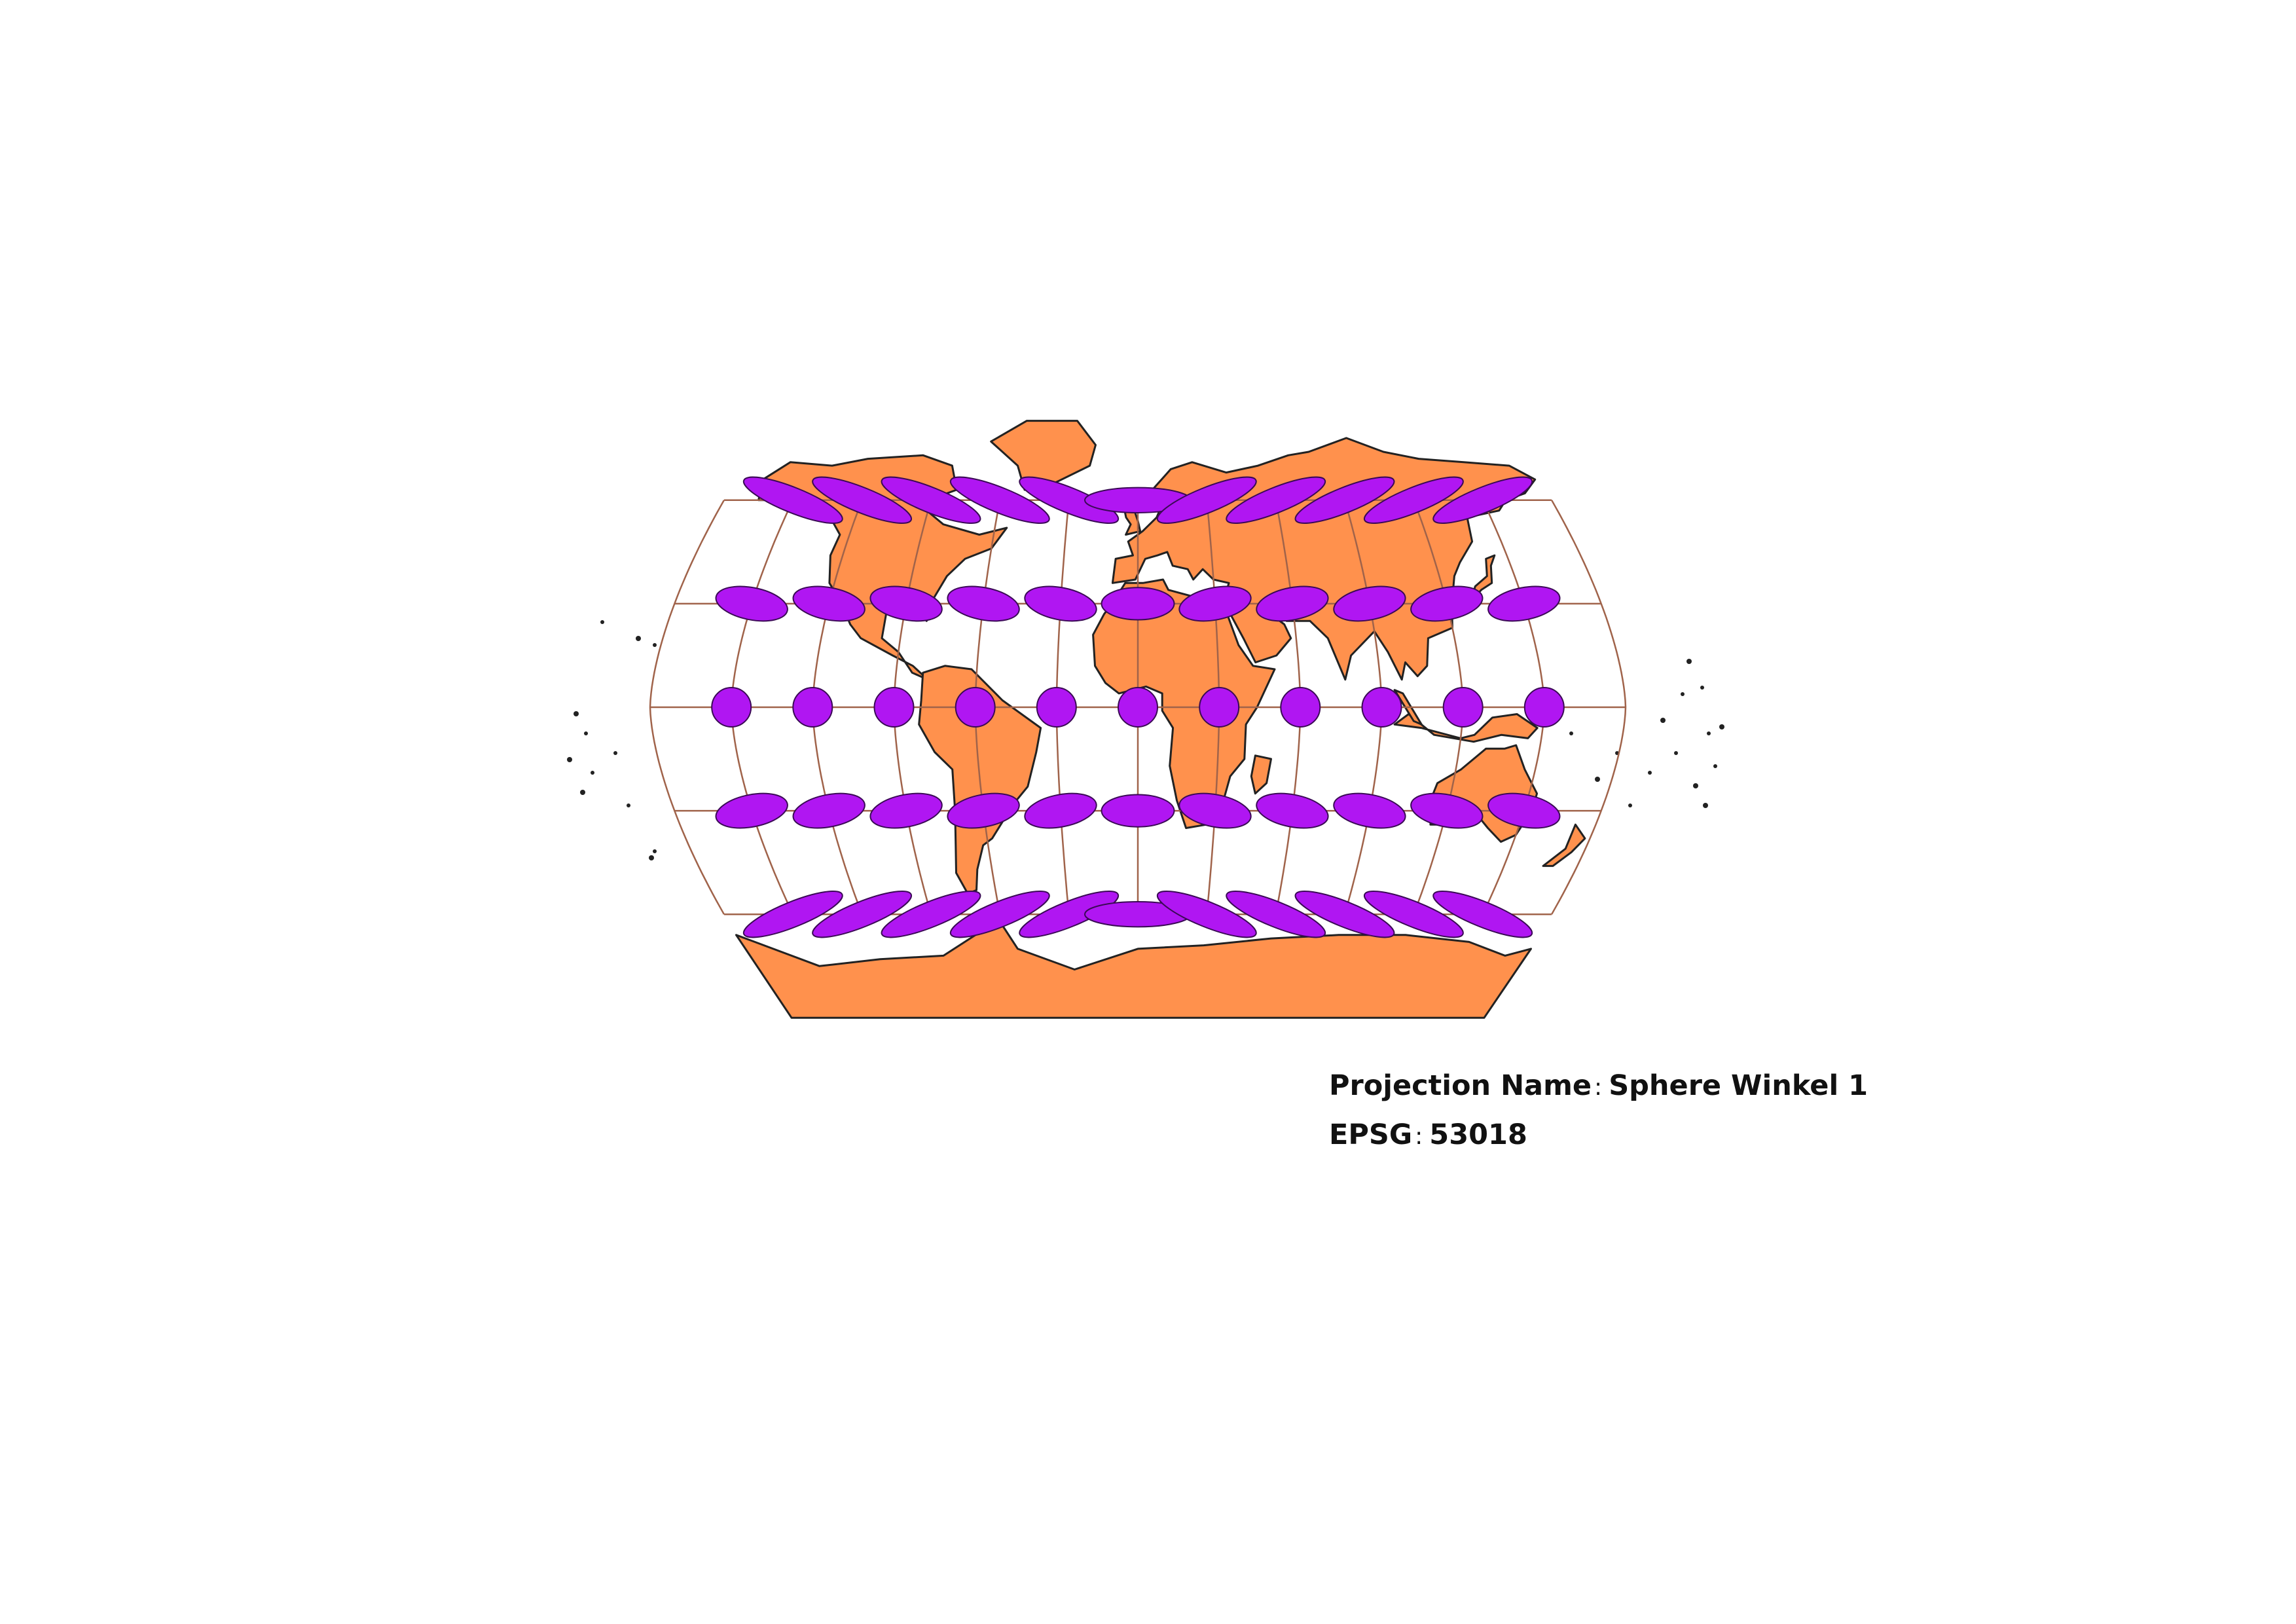 This screenshot has width=2296, height=1624. I want to click on land-japan, so click(1483, 578).